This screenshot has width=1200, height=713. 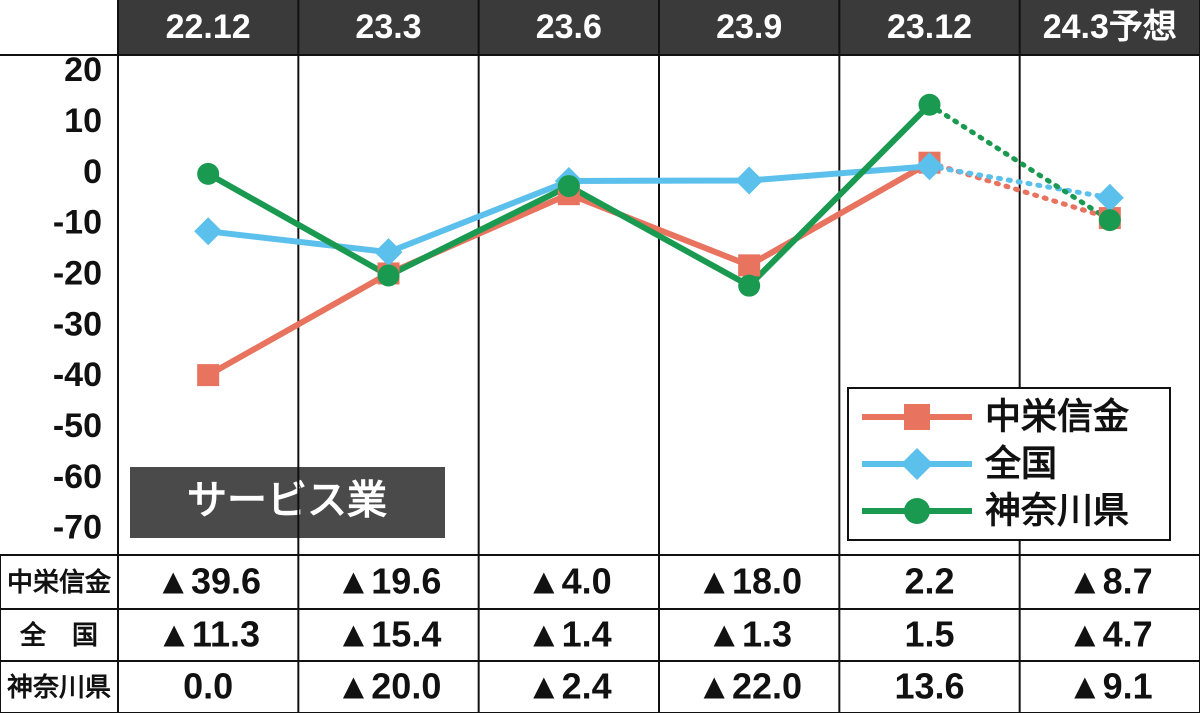 I want to click on x-tick-label: 23.3, so click(x=388, y=27).